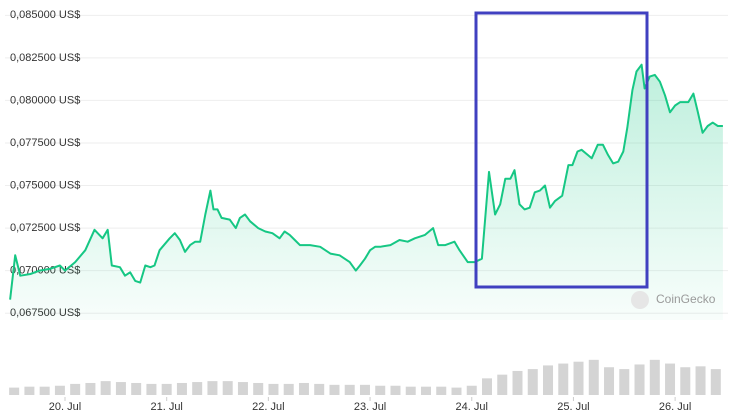 The image size is (747, 420). Describe the element at coordinates (675, 407) in the screenshot. I see `x-tick-label: 26. Jul` at that location.